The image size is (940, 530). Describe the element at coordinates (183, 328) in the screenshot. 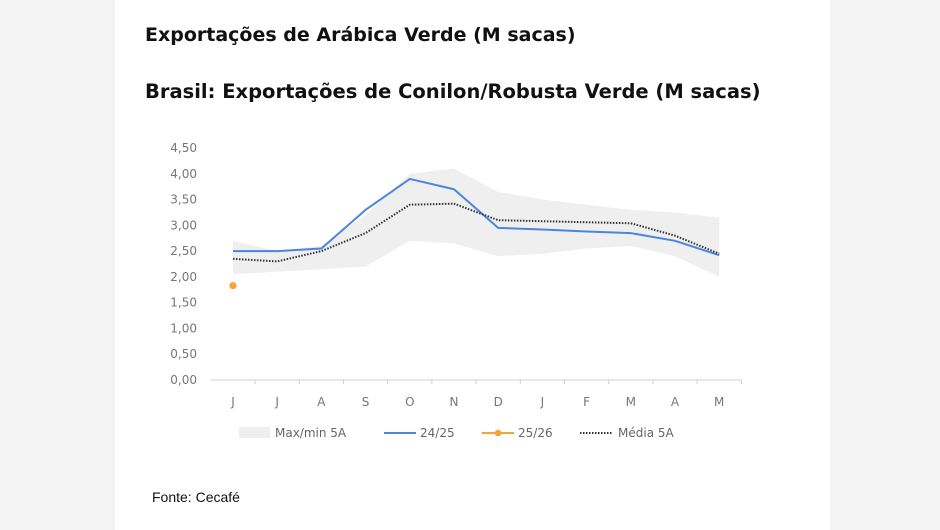

I see `y-tick-label: 1,00` at that location.